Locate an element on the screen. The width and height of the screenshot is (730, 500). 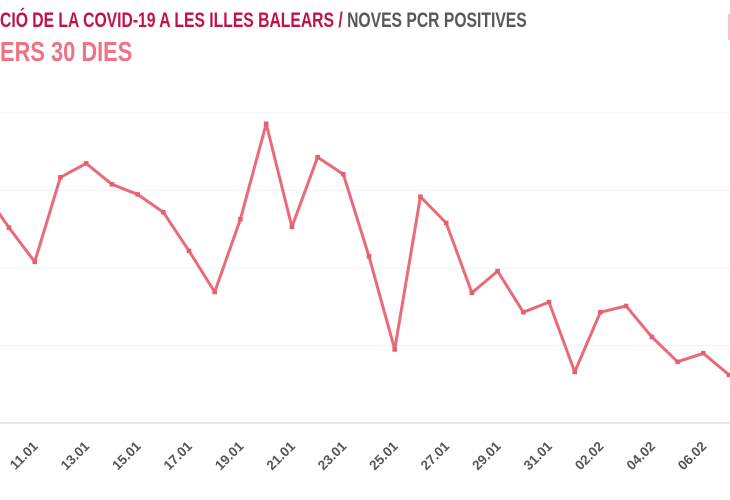
x-tick-label: 13.01 is located at coordinates (75, 455).